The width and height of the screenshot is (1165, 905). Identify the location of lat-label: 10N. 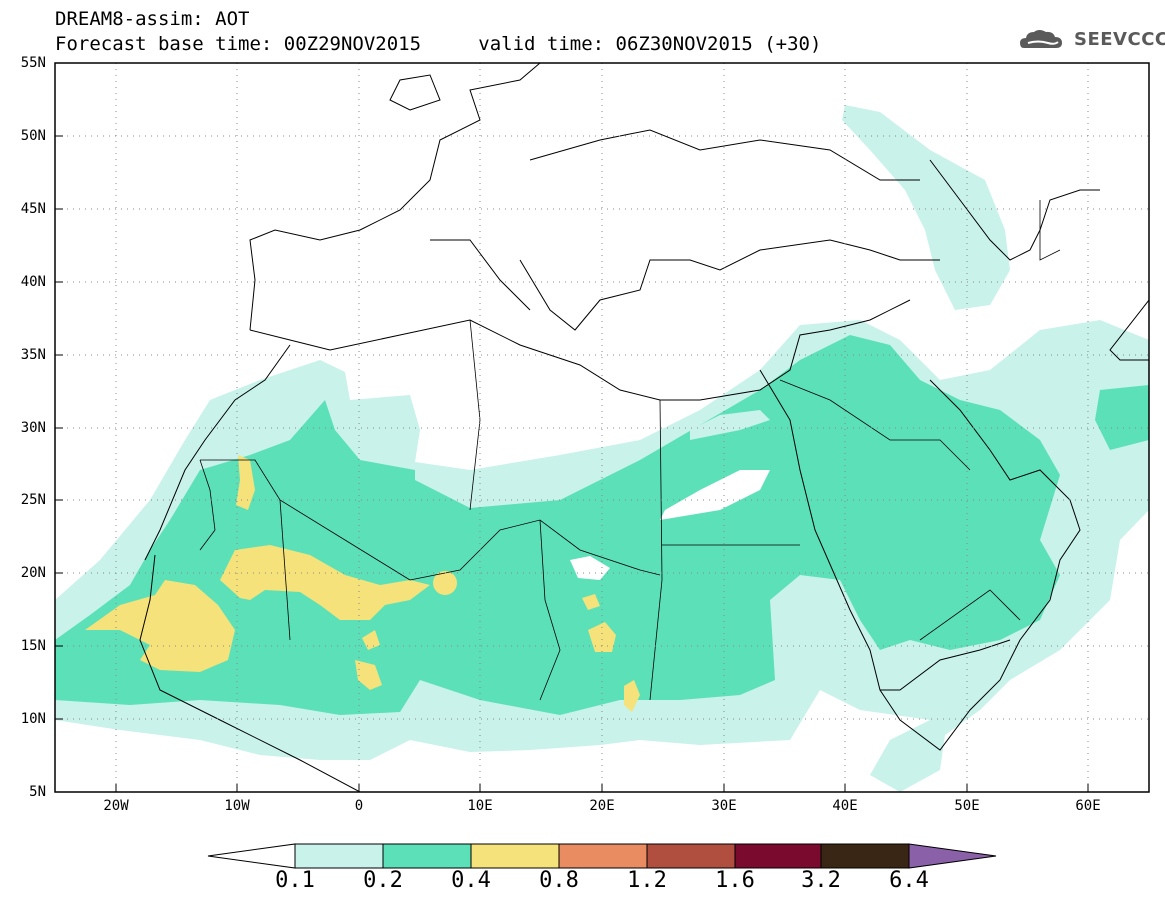
(33, 719).